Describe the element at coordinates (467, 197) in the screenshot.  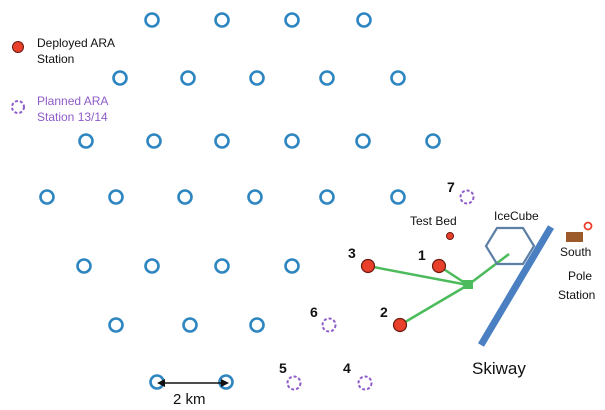
I see `planned-station-7-marker` at that location.